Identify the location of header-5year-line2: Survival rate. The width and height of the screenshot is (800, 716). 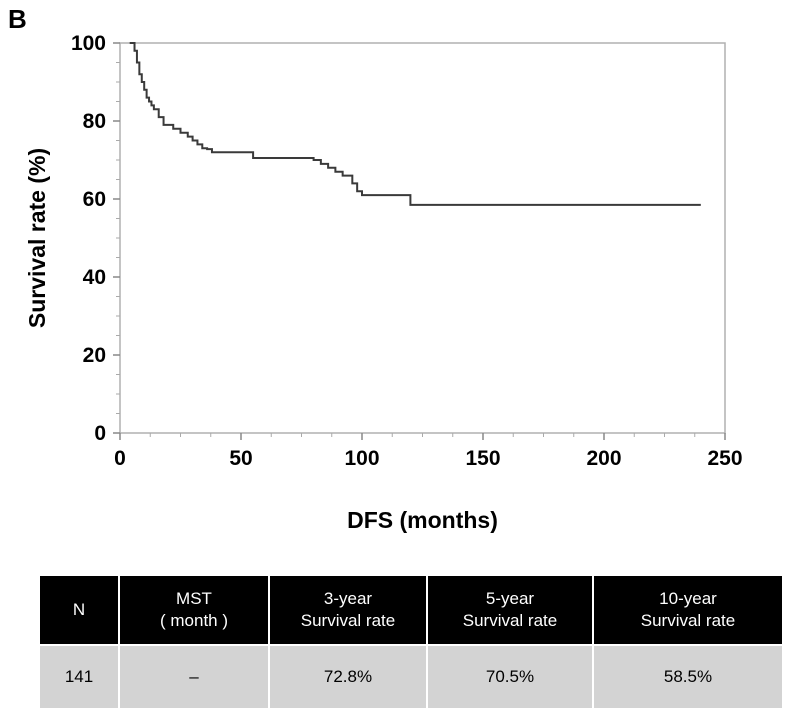
(510, 620).